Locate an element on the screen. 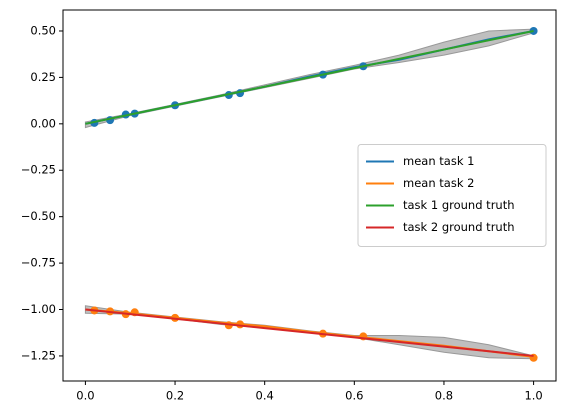 This screenshot has height=417, width=568. y-tick-label: 0.25 is located at coordinates (43, 77).